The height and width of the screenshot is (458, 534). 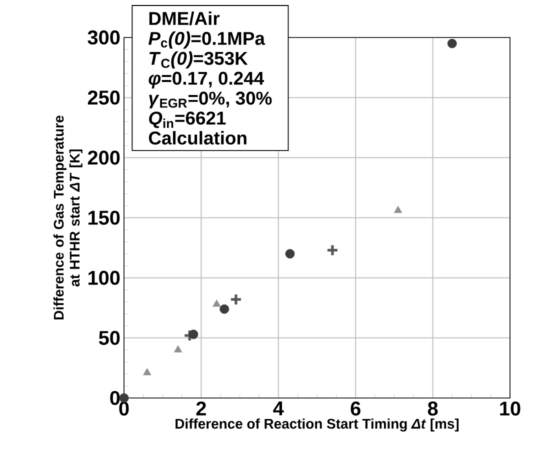 What do you see at coordinates (355, 409) in the screenshot?
I see `x-tick-label: 6` at bounding box center [355, 409].